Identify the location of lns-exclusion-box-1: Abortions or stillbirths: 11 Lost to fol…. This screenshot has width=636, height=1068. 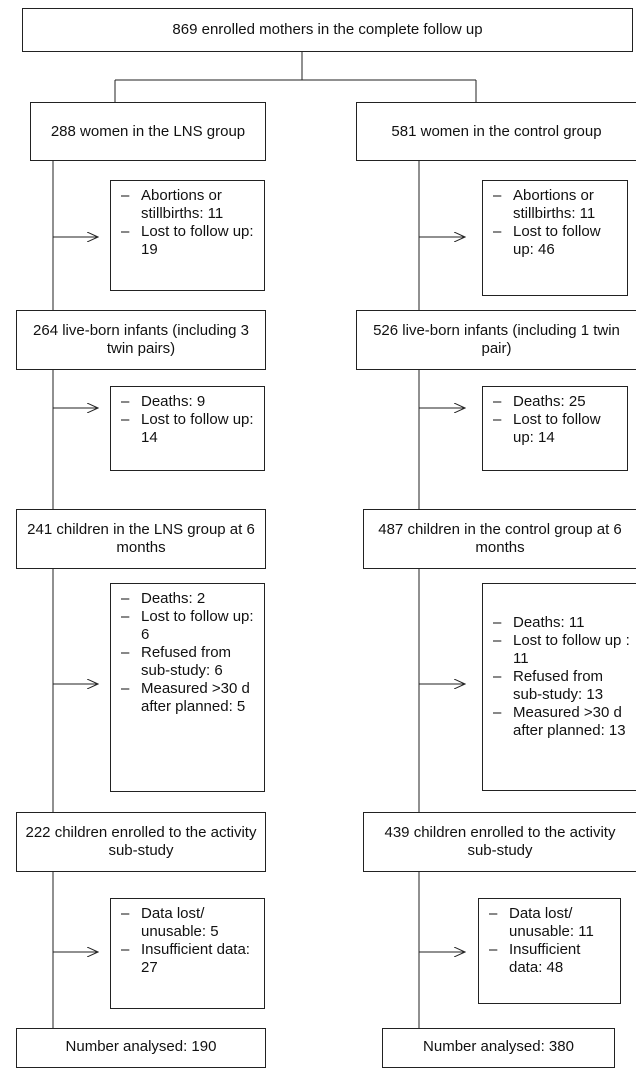
(187, 235).